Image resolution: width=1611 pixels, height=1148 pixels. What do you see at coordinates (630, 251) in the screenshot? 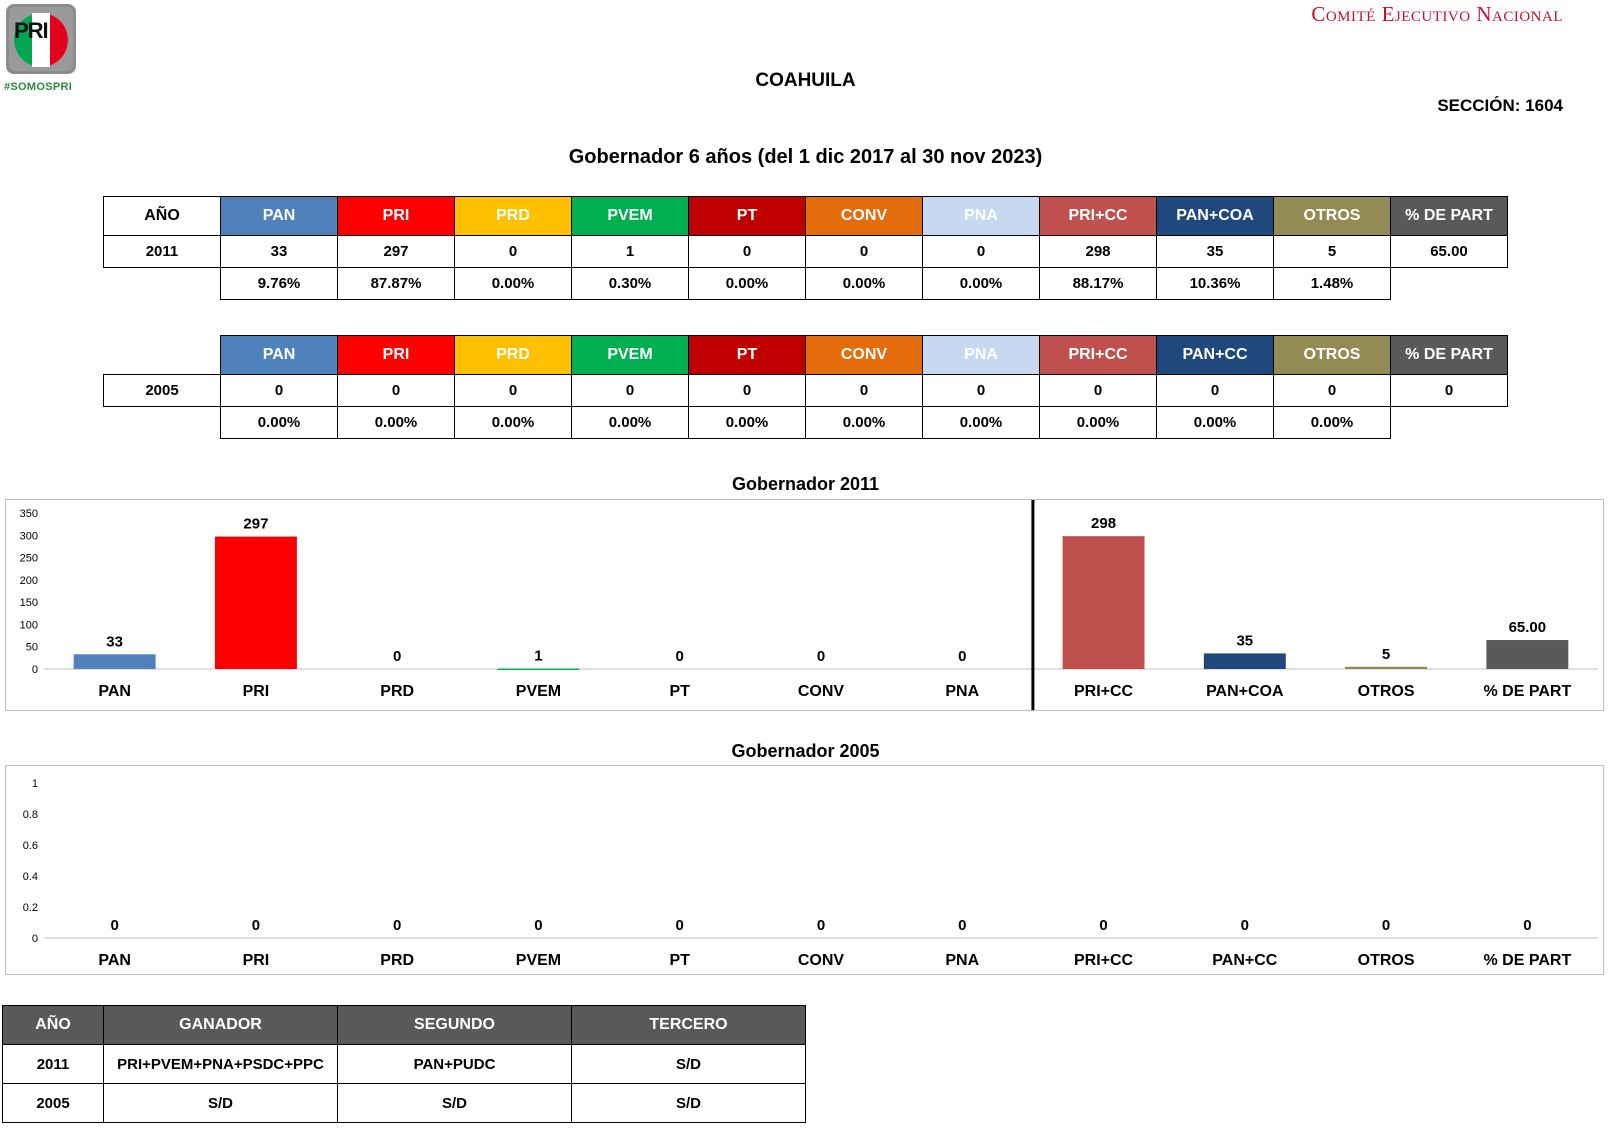
I see `vote-cell: 1` at bounding box center [630, 251].